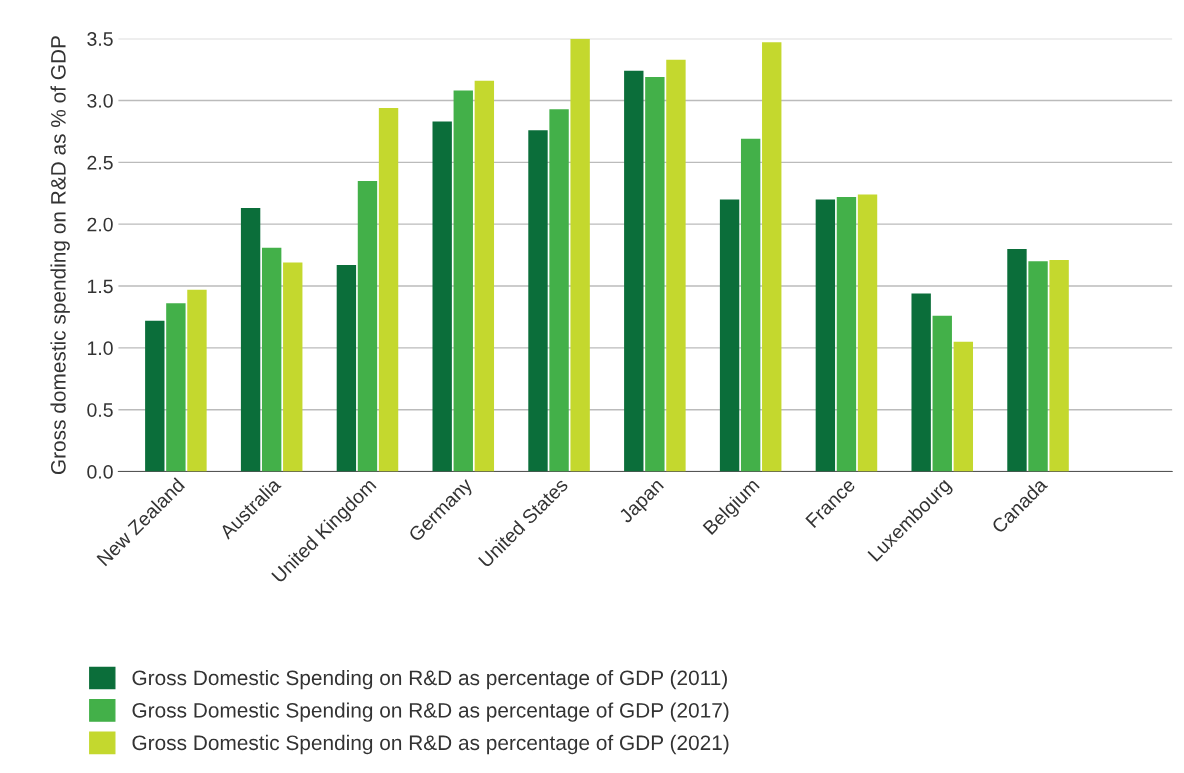  Describe the element at coordinates (100, 348) in the screenshot. I see `y-tick-label: 1.0` at that location.